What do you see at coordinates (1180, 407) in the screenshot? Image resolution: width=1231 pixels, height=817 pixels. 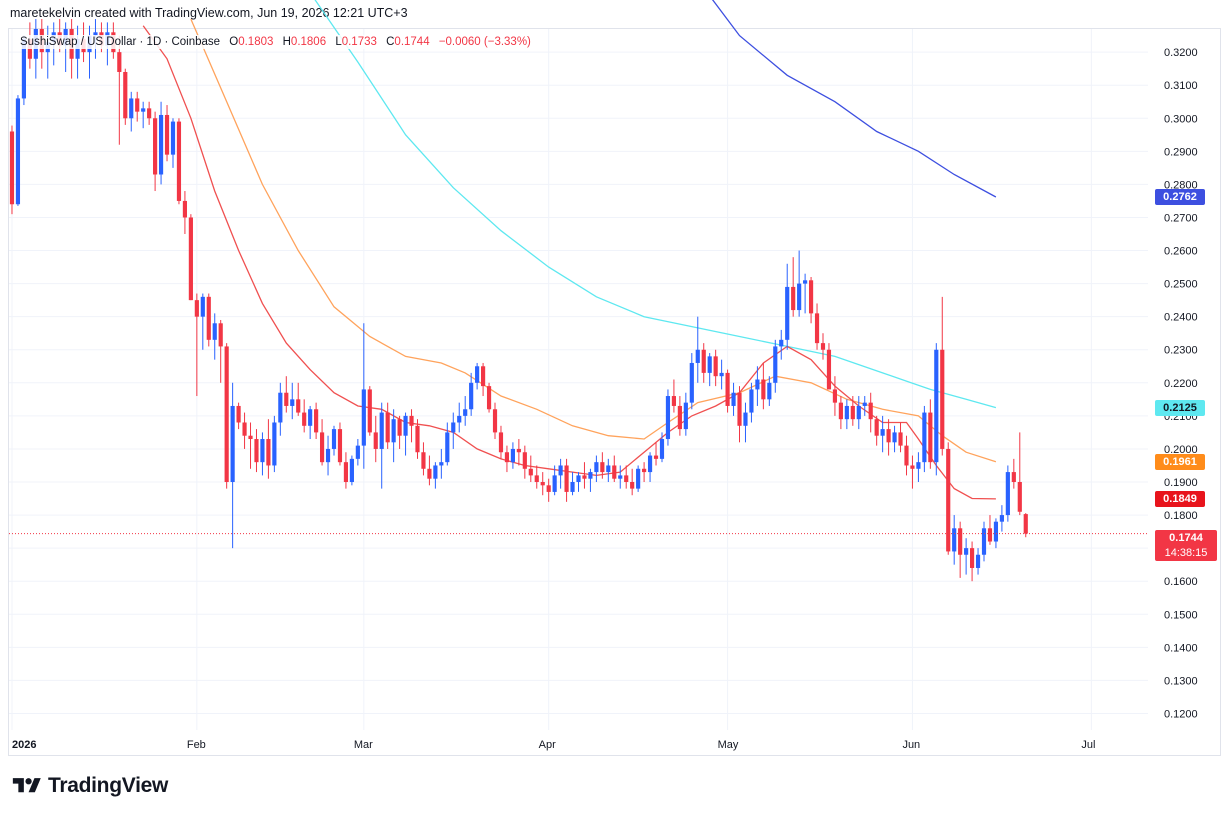 I see `ma-cyan-price-label: 0.2125` at bounding box center [1180, 407].